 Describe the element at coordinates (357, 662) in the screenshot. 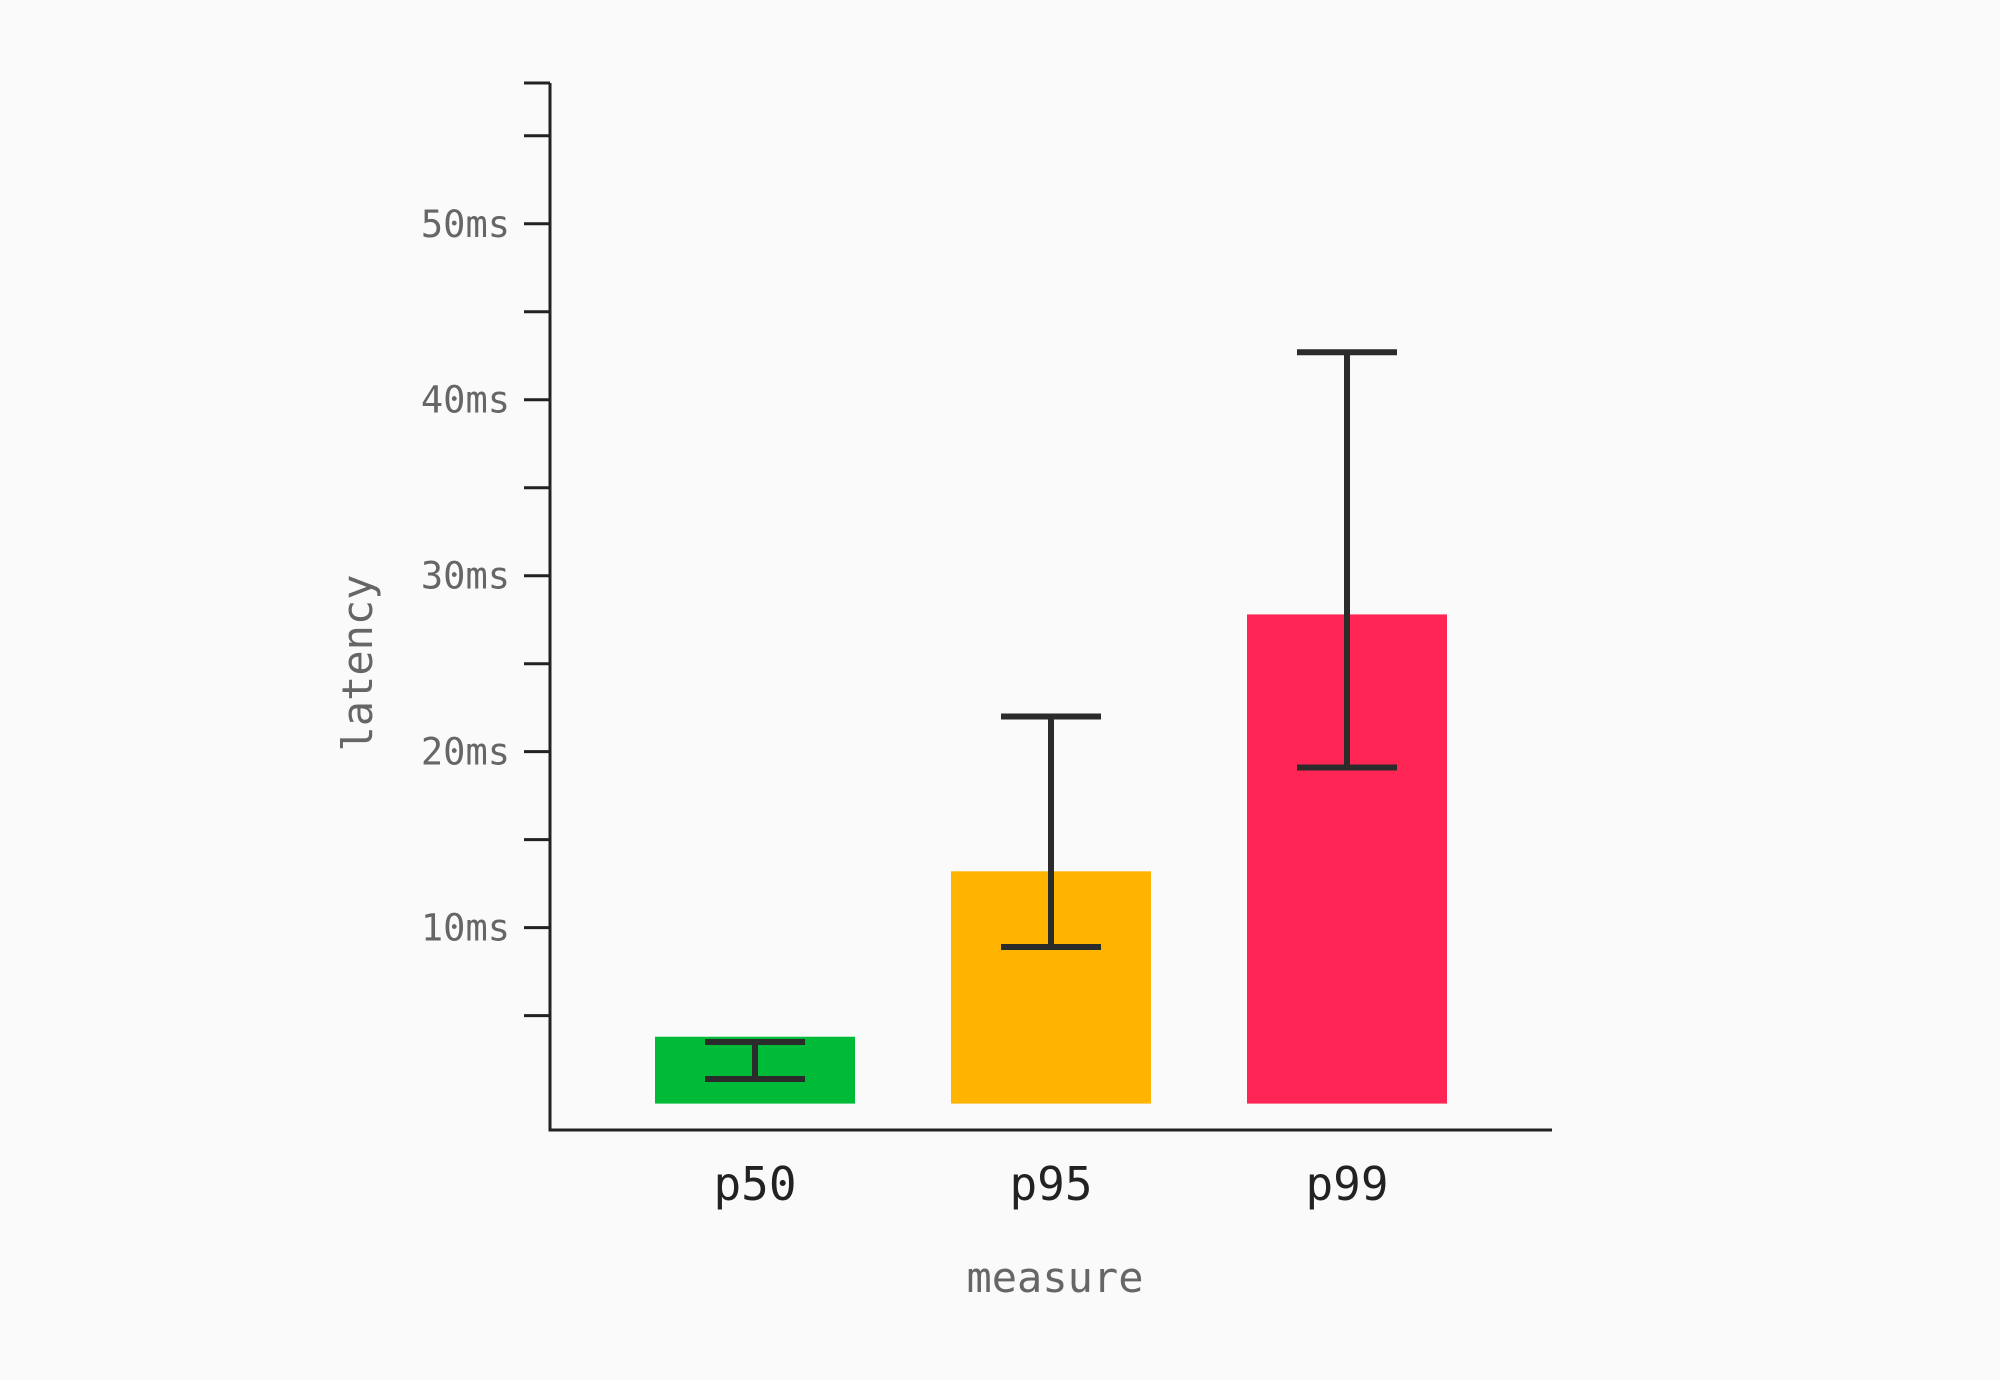

I see `y-axis-title: latency` at that location.